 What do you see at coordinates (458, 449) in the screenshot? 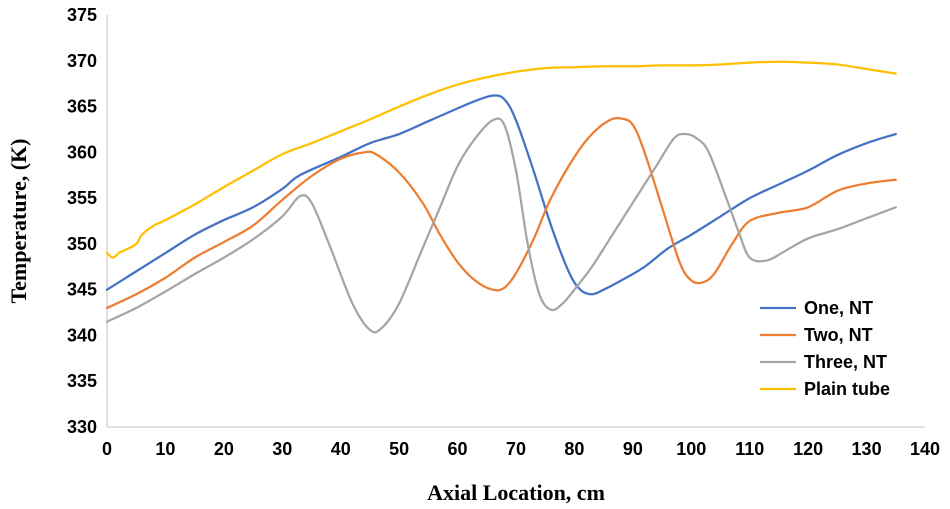
I see `x-tick-label: 60` at bounding box center [458, 449].